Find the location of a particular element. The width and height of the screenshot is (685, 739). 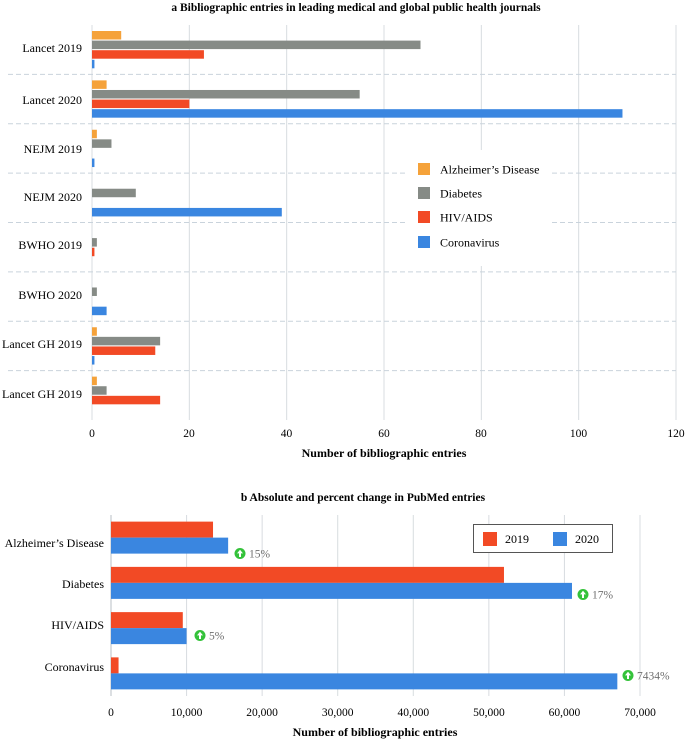

chart-a-x-tick: 80 is located at coordinates (481, 434).